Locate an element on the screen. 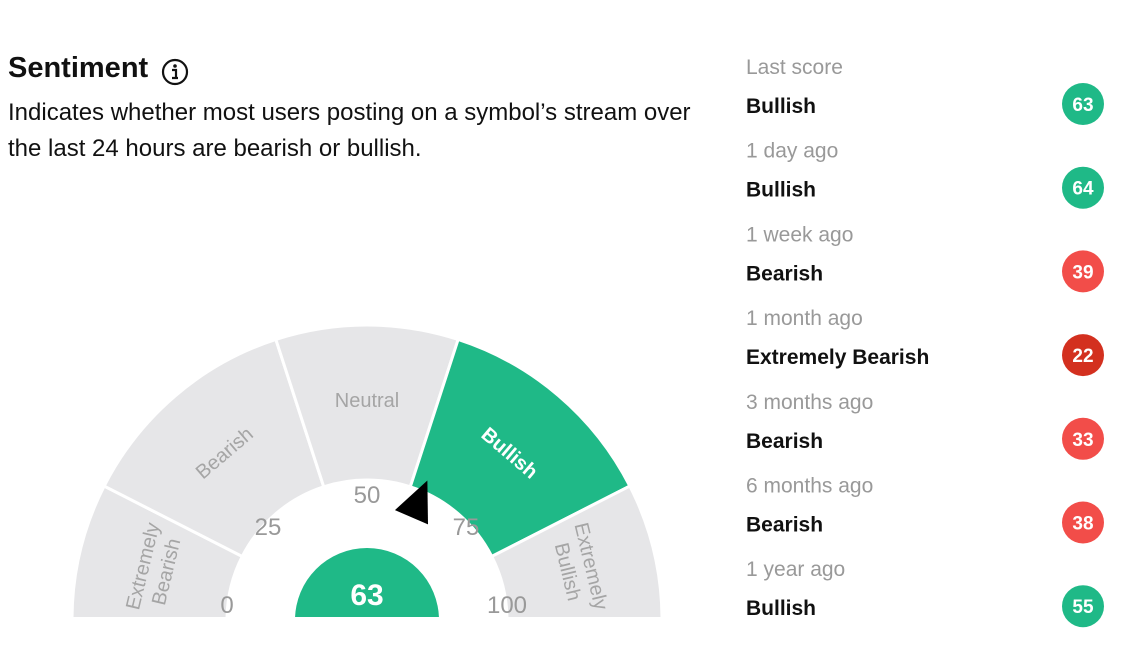 The image size is (1126, 672). title: Sentiment is located at coordinates (78, 68).